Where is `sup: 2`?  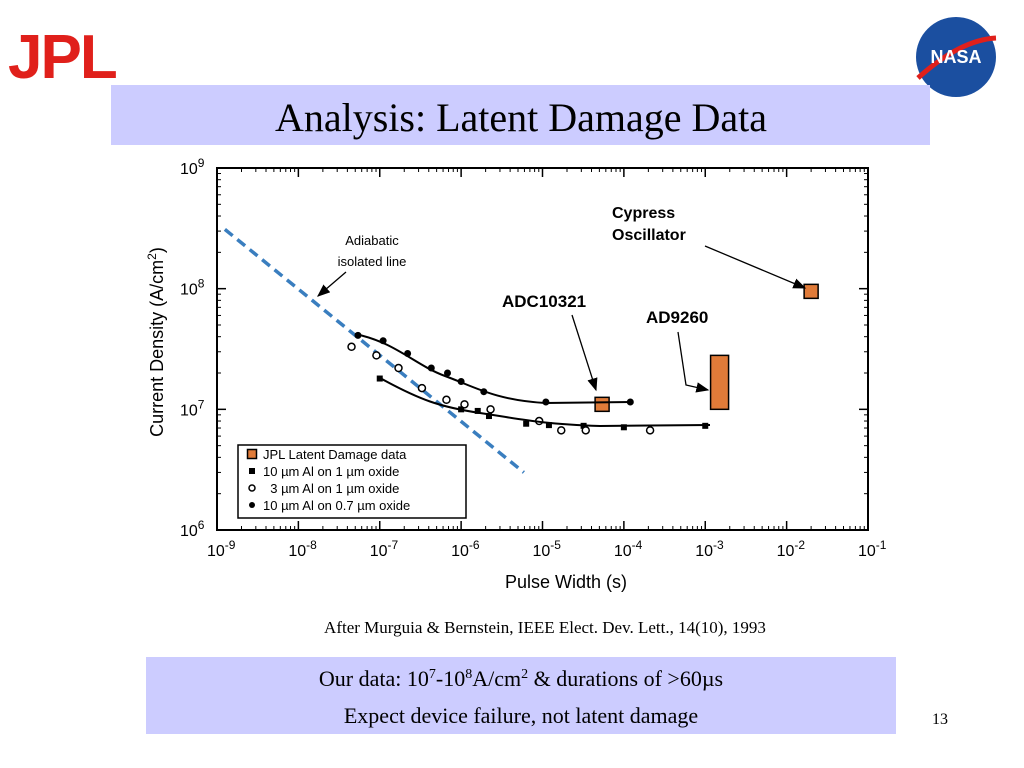 sup: 2 is located at coordinates (524, 674).